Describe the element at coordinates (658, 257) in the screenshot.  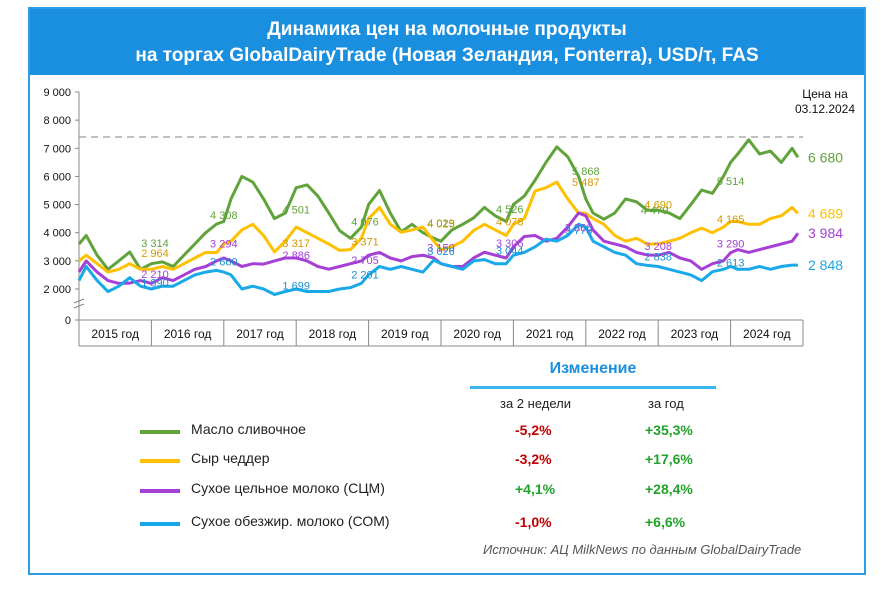
I see `data-label: 2 838` at that location.